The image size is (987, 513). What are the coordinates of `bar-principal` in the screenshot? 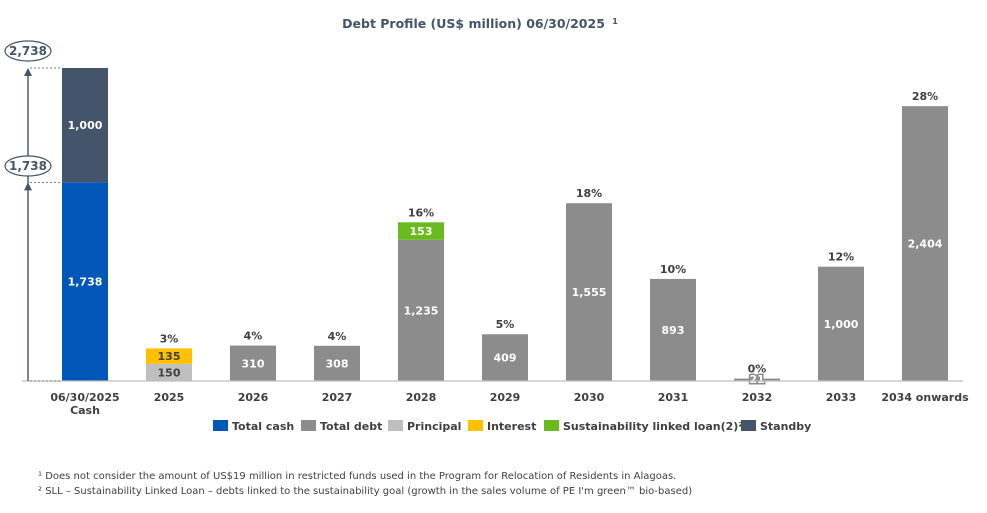 It's located at (169, 372).